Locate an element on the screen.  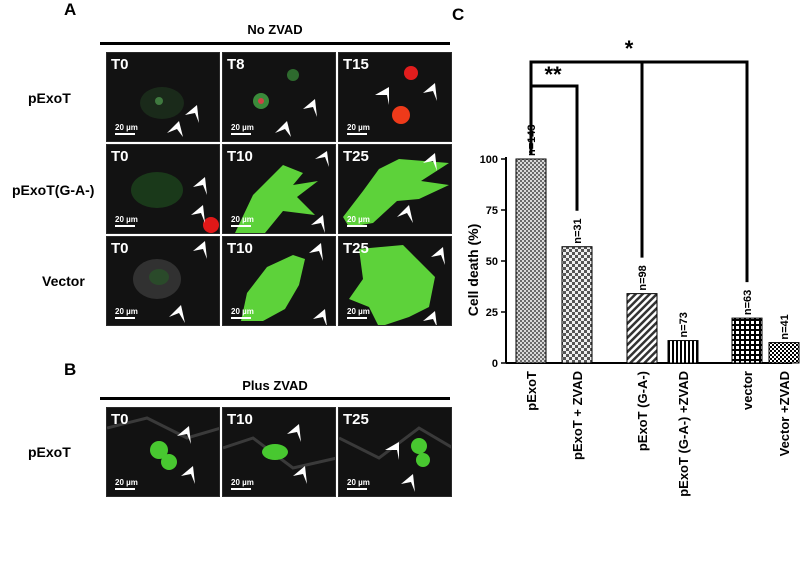
micrograph-vector-t0: T0 20 µm is located at coordinates (163, 281).